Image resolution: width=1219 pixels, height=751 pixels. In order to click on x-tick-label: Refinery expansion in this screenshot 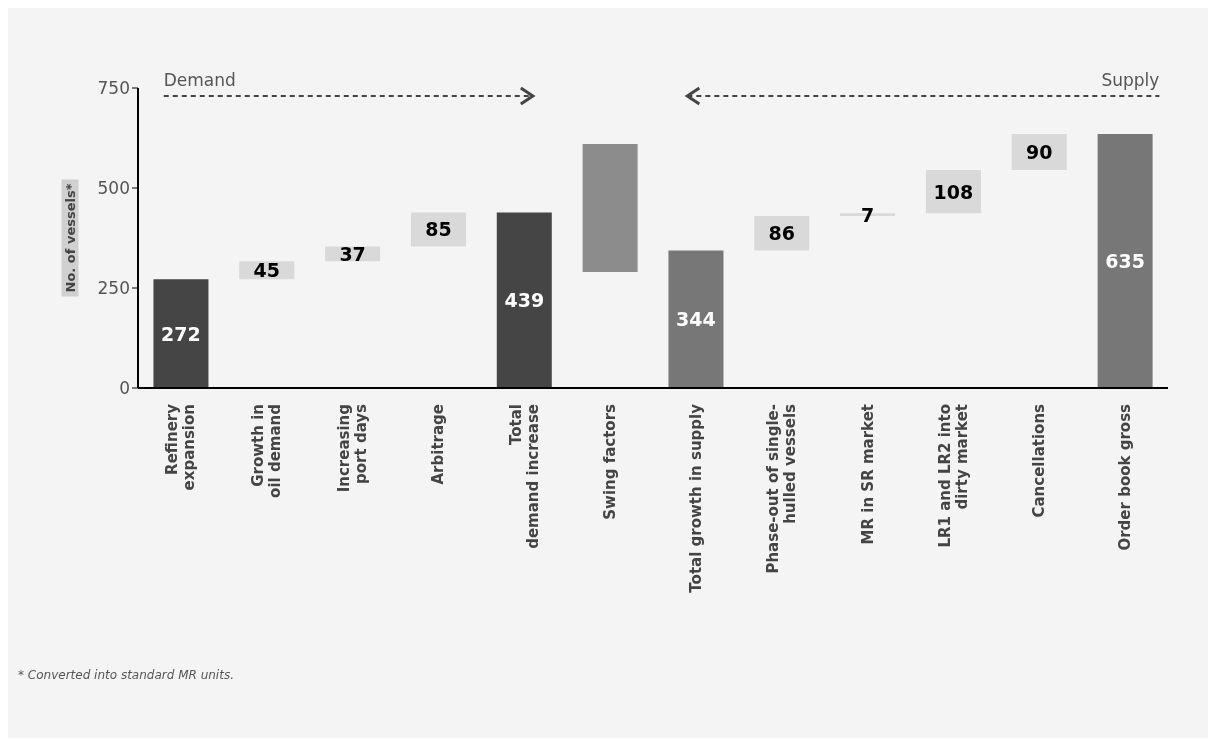, I will do `click(181, 447)`.